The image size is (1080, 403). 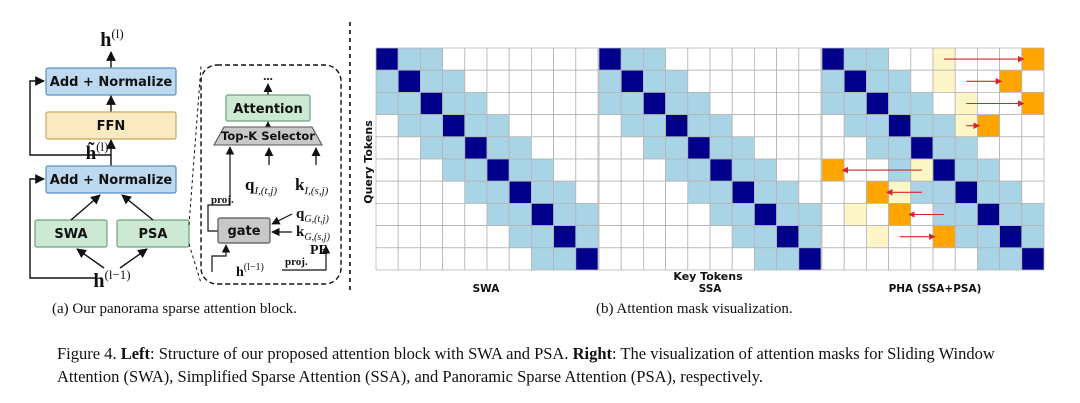 I want to click on mask-panel-1: SSA, so click(x=710, y=171).